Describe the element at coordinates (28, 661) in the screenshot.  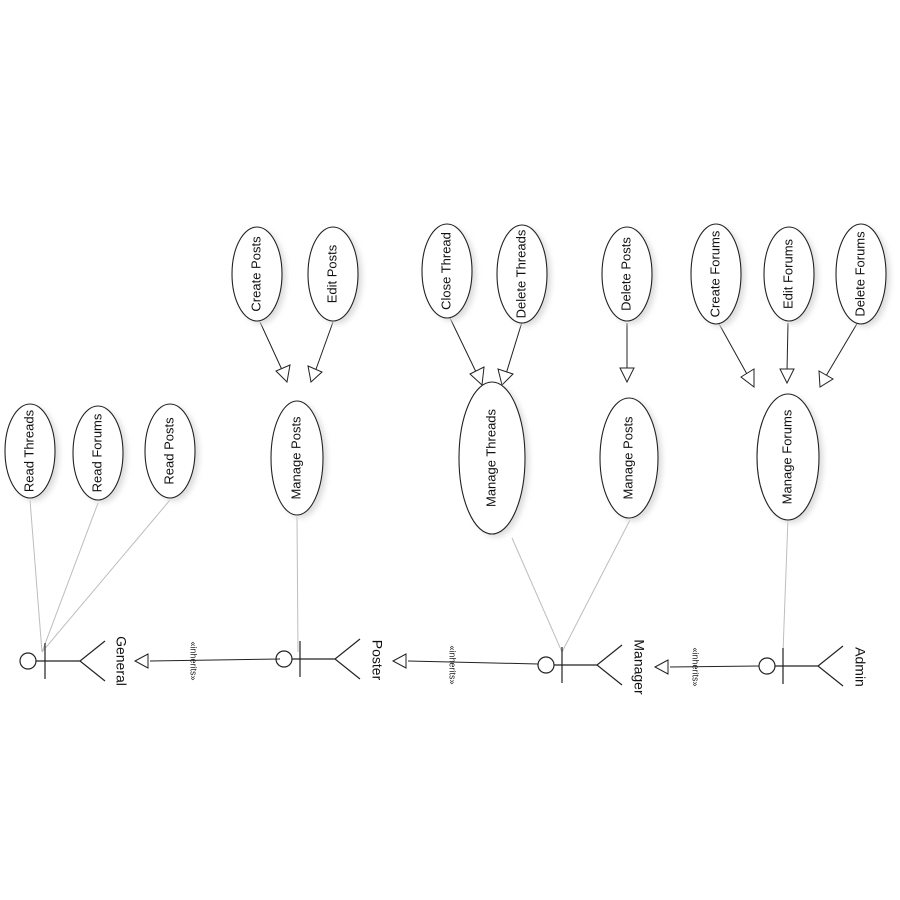
I see `actor-general-head` at that location.